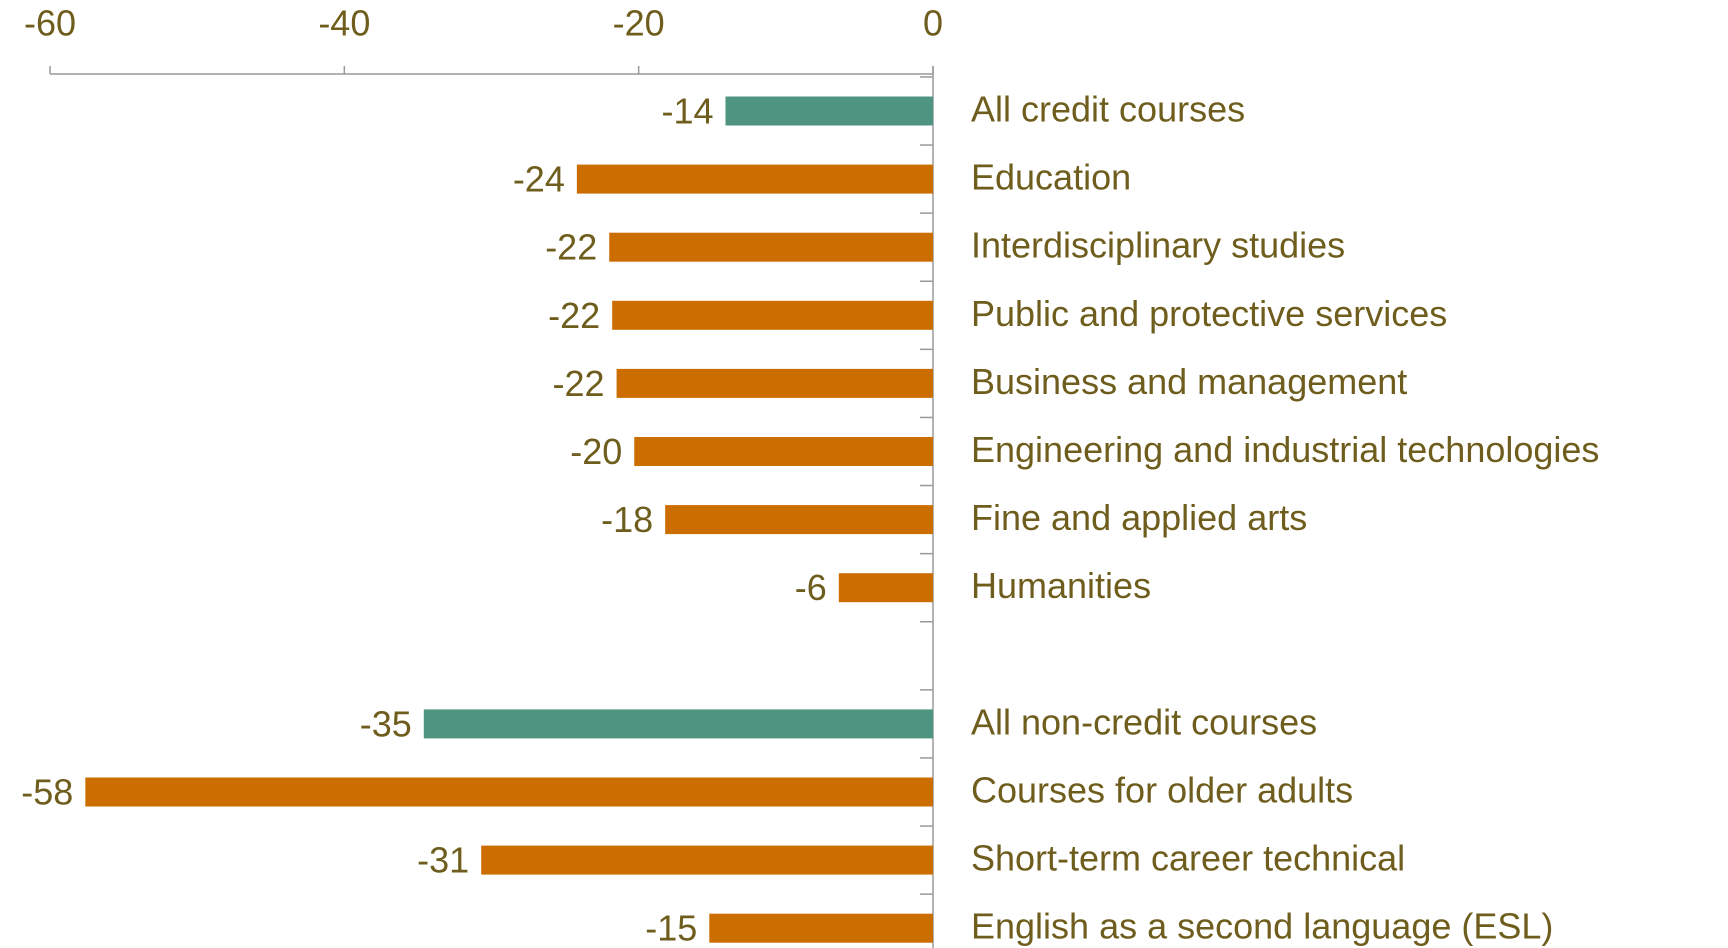 This screenshot has width=1728, height=948. I want to click on value-label: -20, so click(596, 451).